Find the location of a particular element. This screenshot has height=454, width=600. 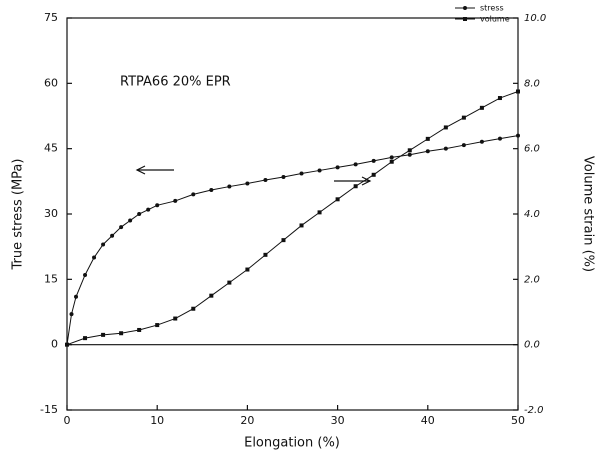

y-tick-label: -15 is located at coordinates (49, 409).